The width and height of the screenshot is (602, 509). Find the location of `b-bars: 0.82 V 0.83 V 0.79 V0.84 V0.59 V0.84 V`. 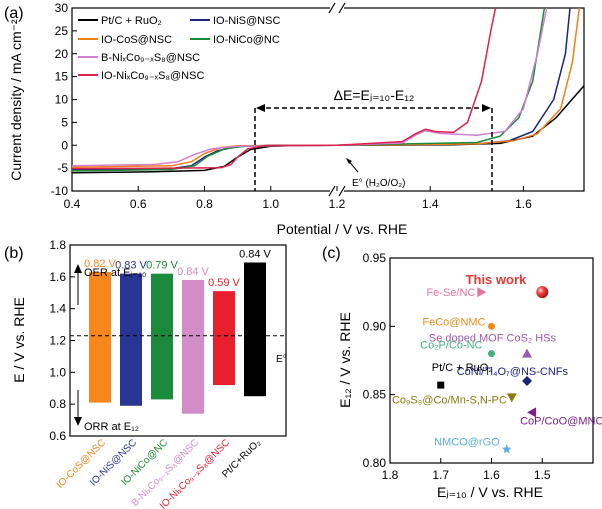

b-bars: 0.82 V 0.83 V 0.79 V0.84 V0.59 V0.84 V is located at coordinates (178, 331).